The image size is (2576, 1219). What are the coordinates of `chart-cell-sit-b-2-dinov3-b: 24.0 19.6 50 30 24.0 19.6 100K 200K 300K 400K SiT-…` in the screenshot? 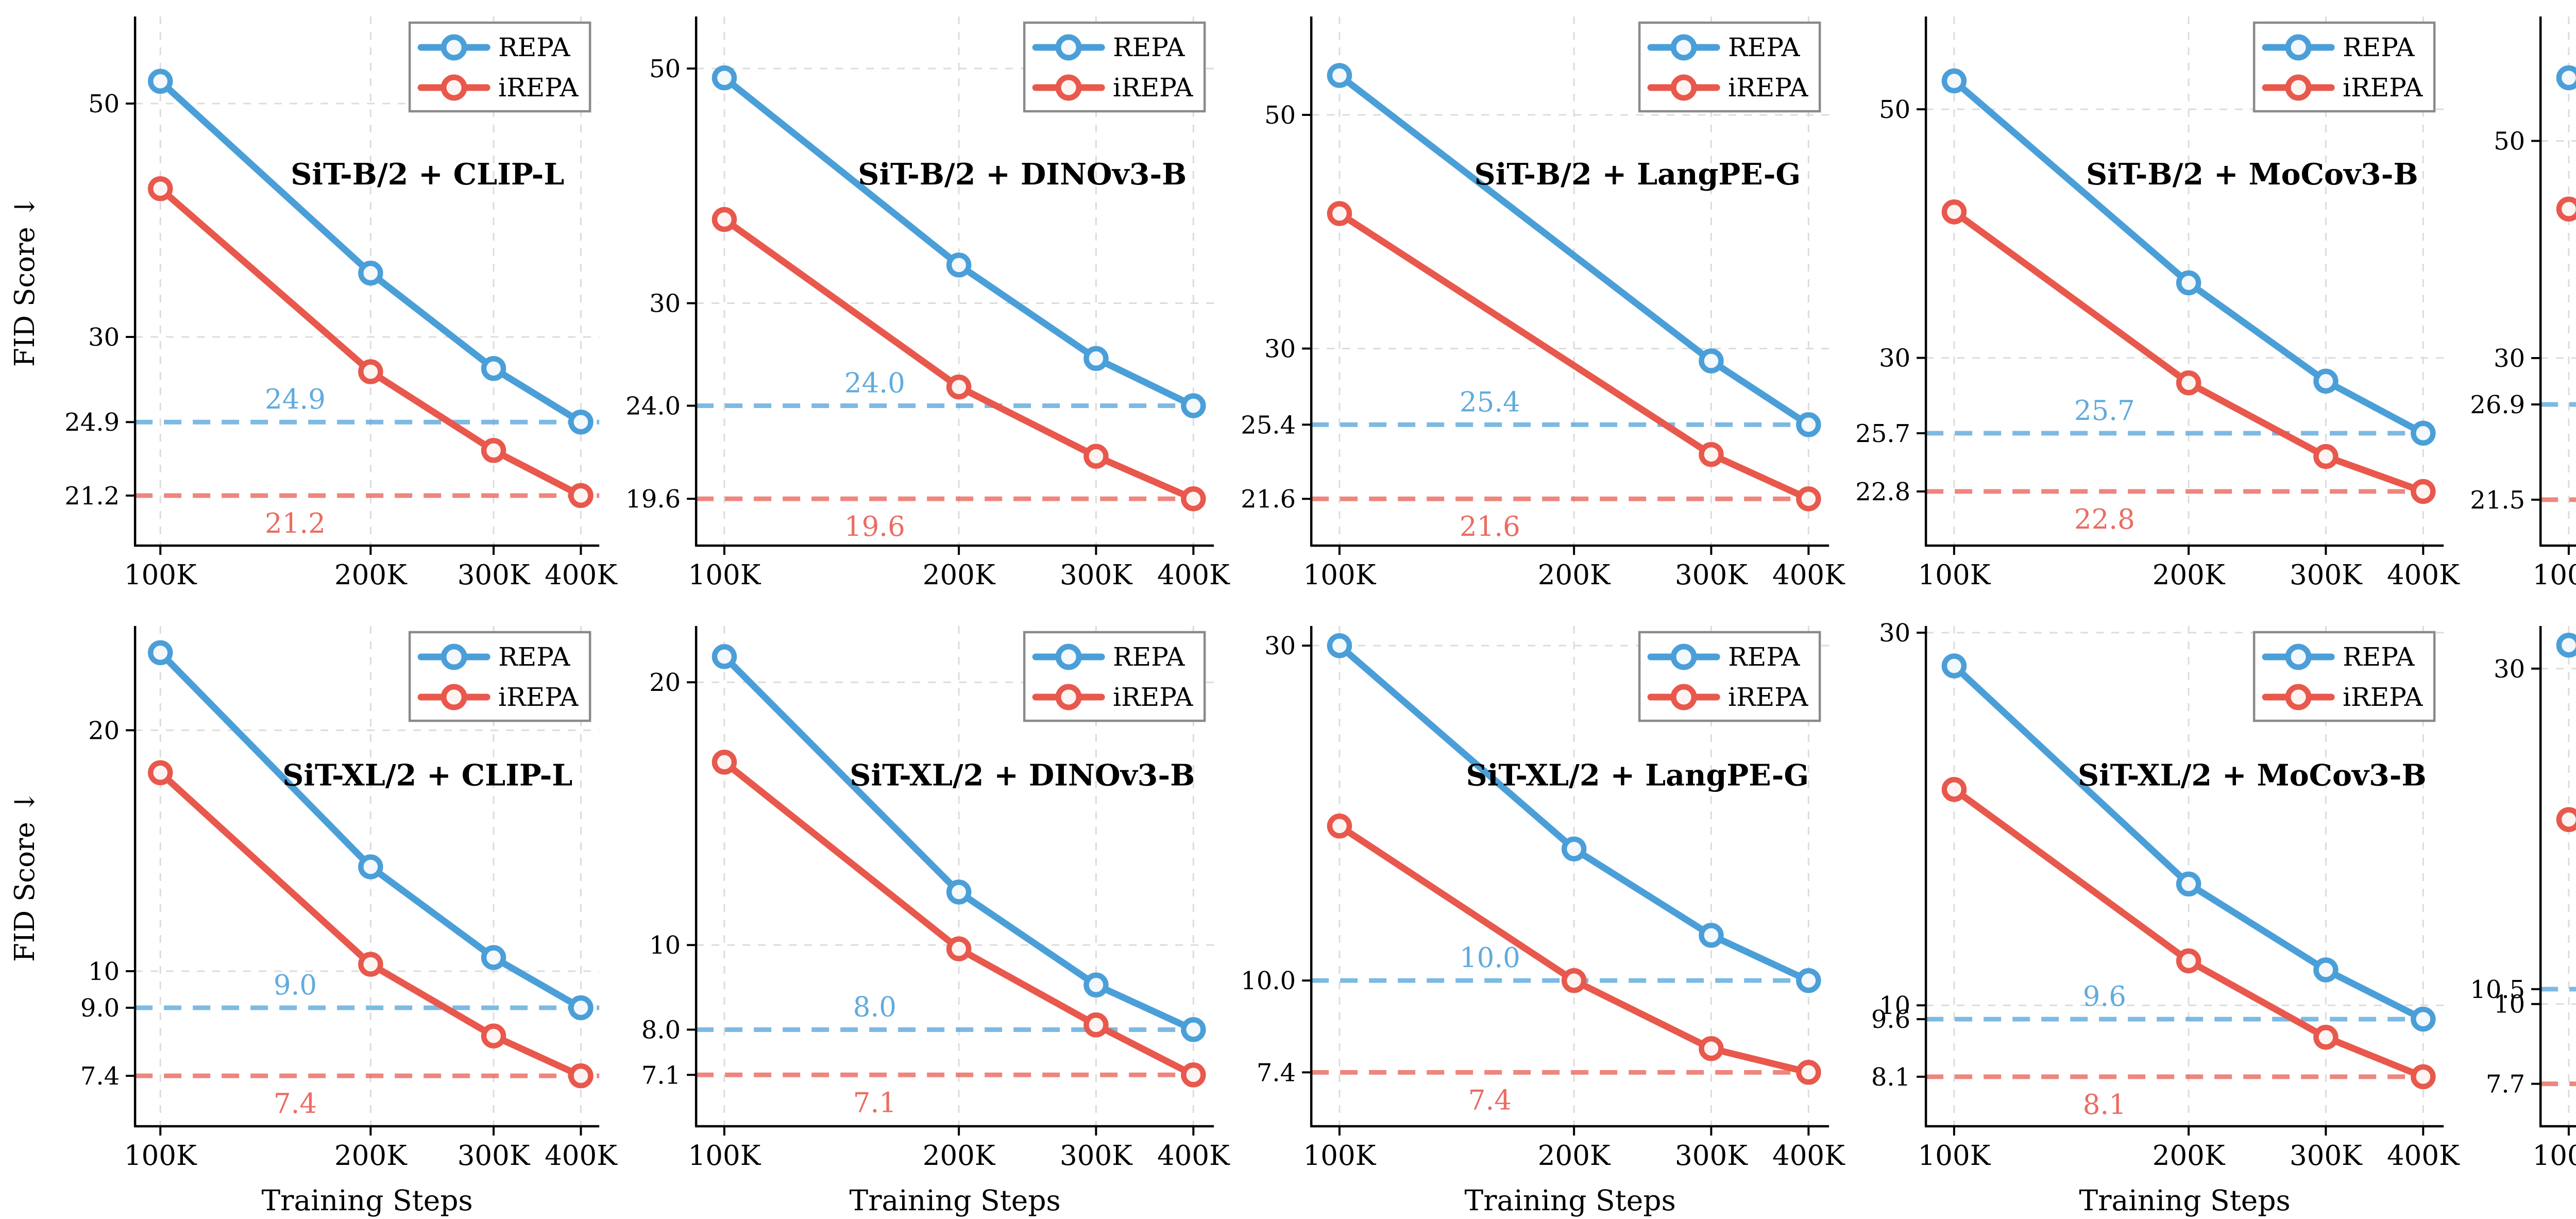 It's located at (922, 305).